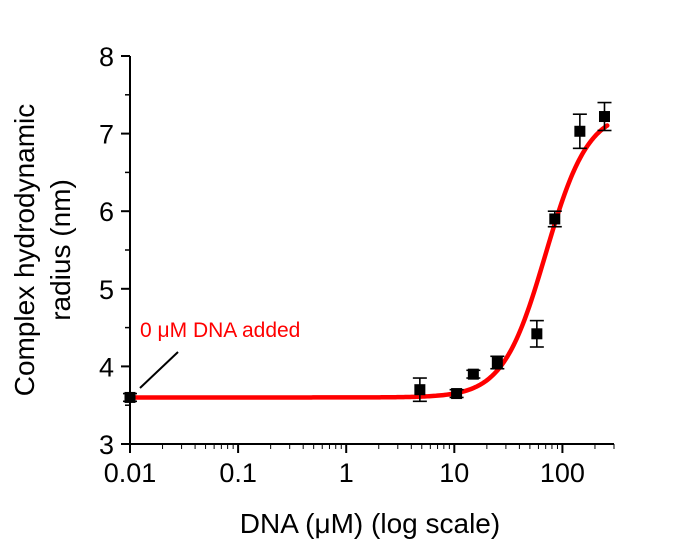 This screenshot has width=682, height=558. Describe the element at coordinates (220, 330) in the screenshot. I see `annotation-label: 0 μM DNA added` at that location.